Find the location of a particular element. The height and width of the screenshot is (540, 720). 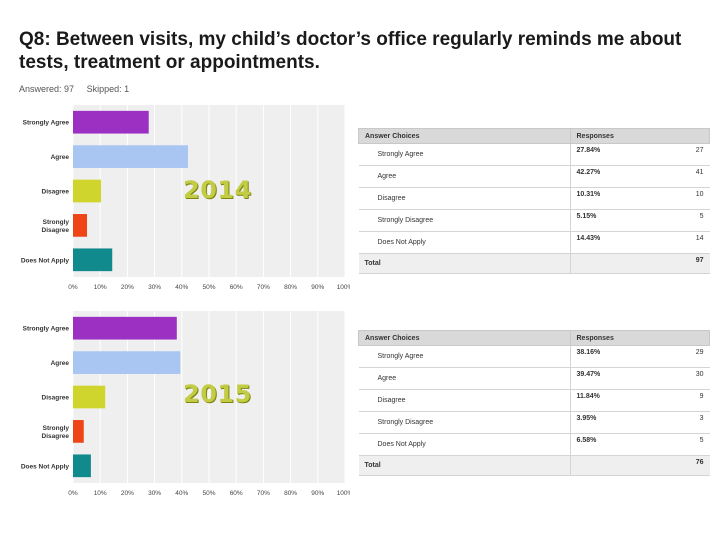

table-row: Strongly Agree 38.16% 29 is located at coordinates (534, 356).